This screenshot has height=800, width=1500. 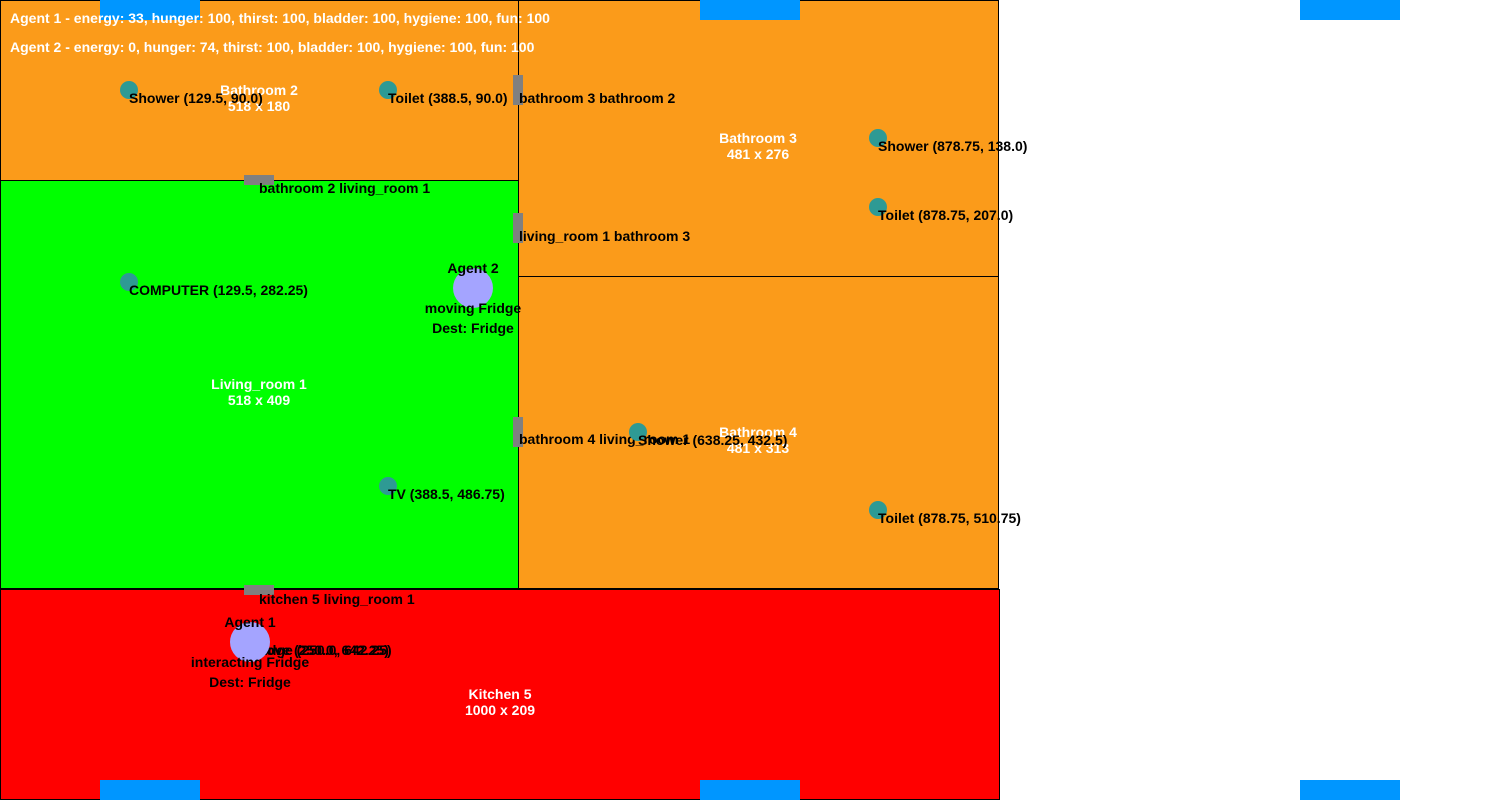 What do you see at coordinates (218, 290) in the screenshot?
I see `computer-label: COMPUTER (129.5, 282.25)` at bounding box center [218, 290].